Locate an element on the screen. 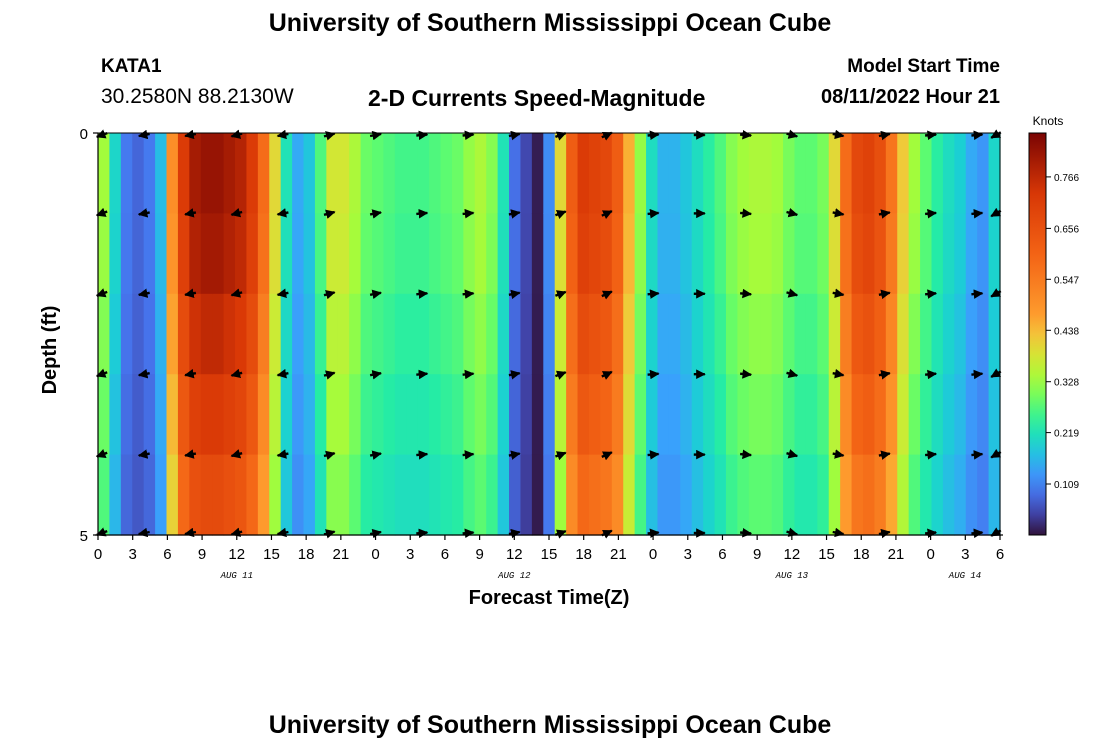 The width and height of the screenshot is (1100, 750). date-label: AUG 14 is located at coordinates (964, 576).